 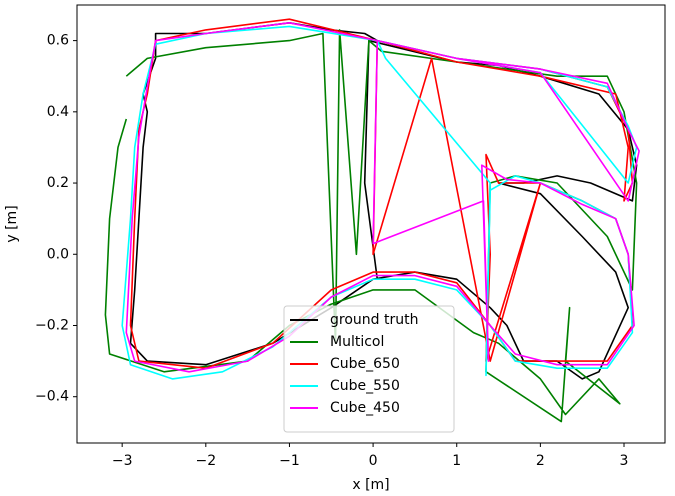 I want to click on legend-label: Cube_450, so click(x=365, y=408).